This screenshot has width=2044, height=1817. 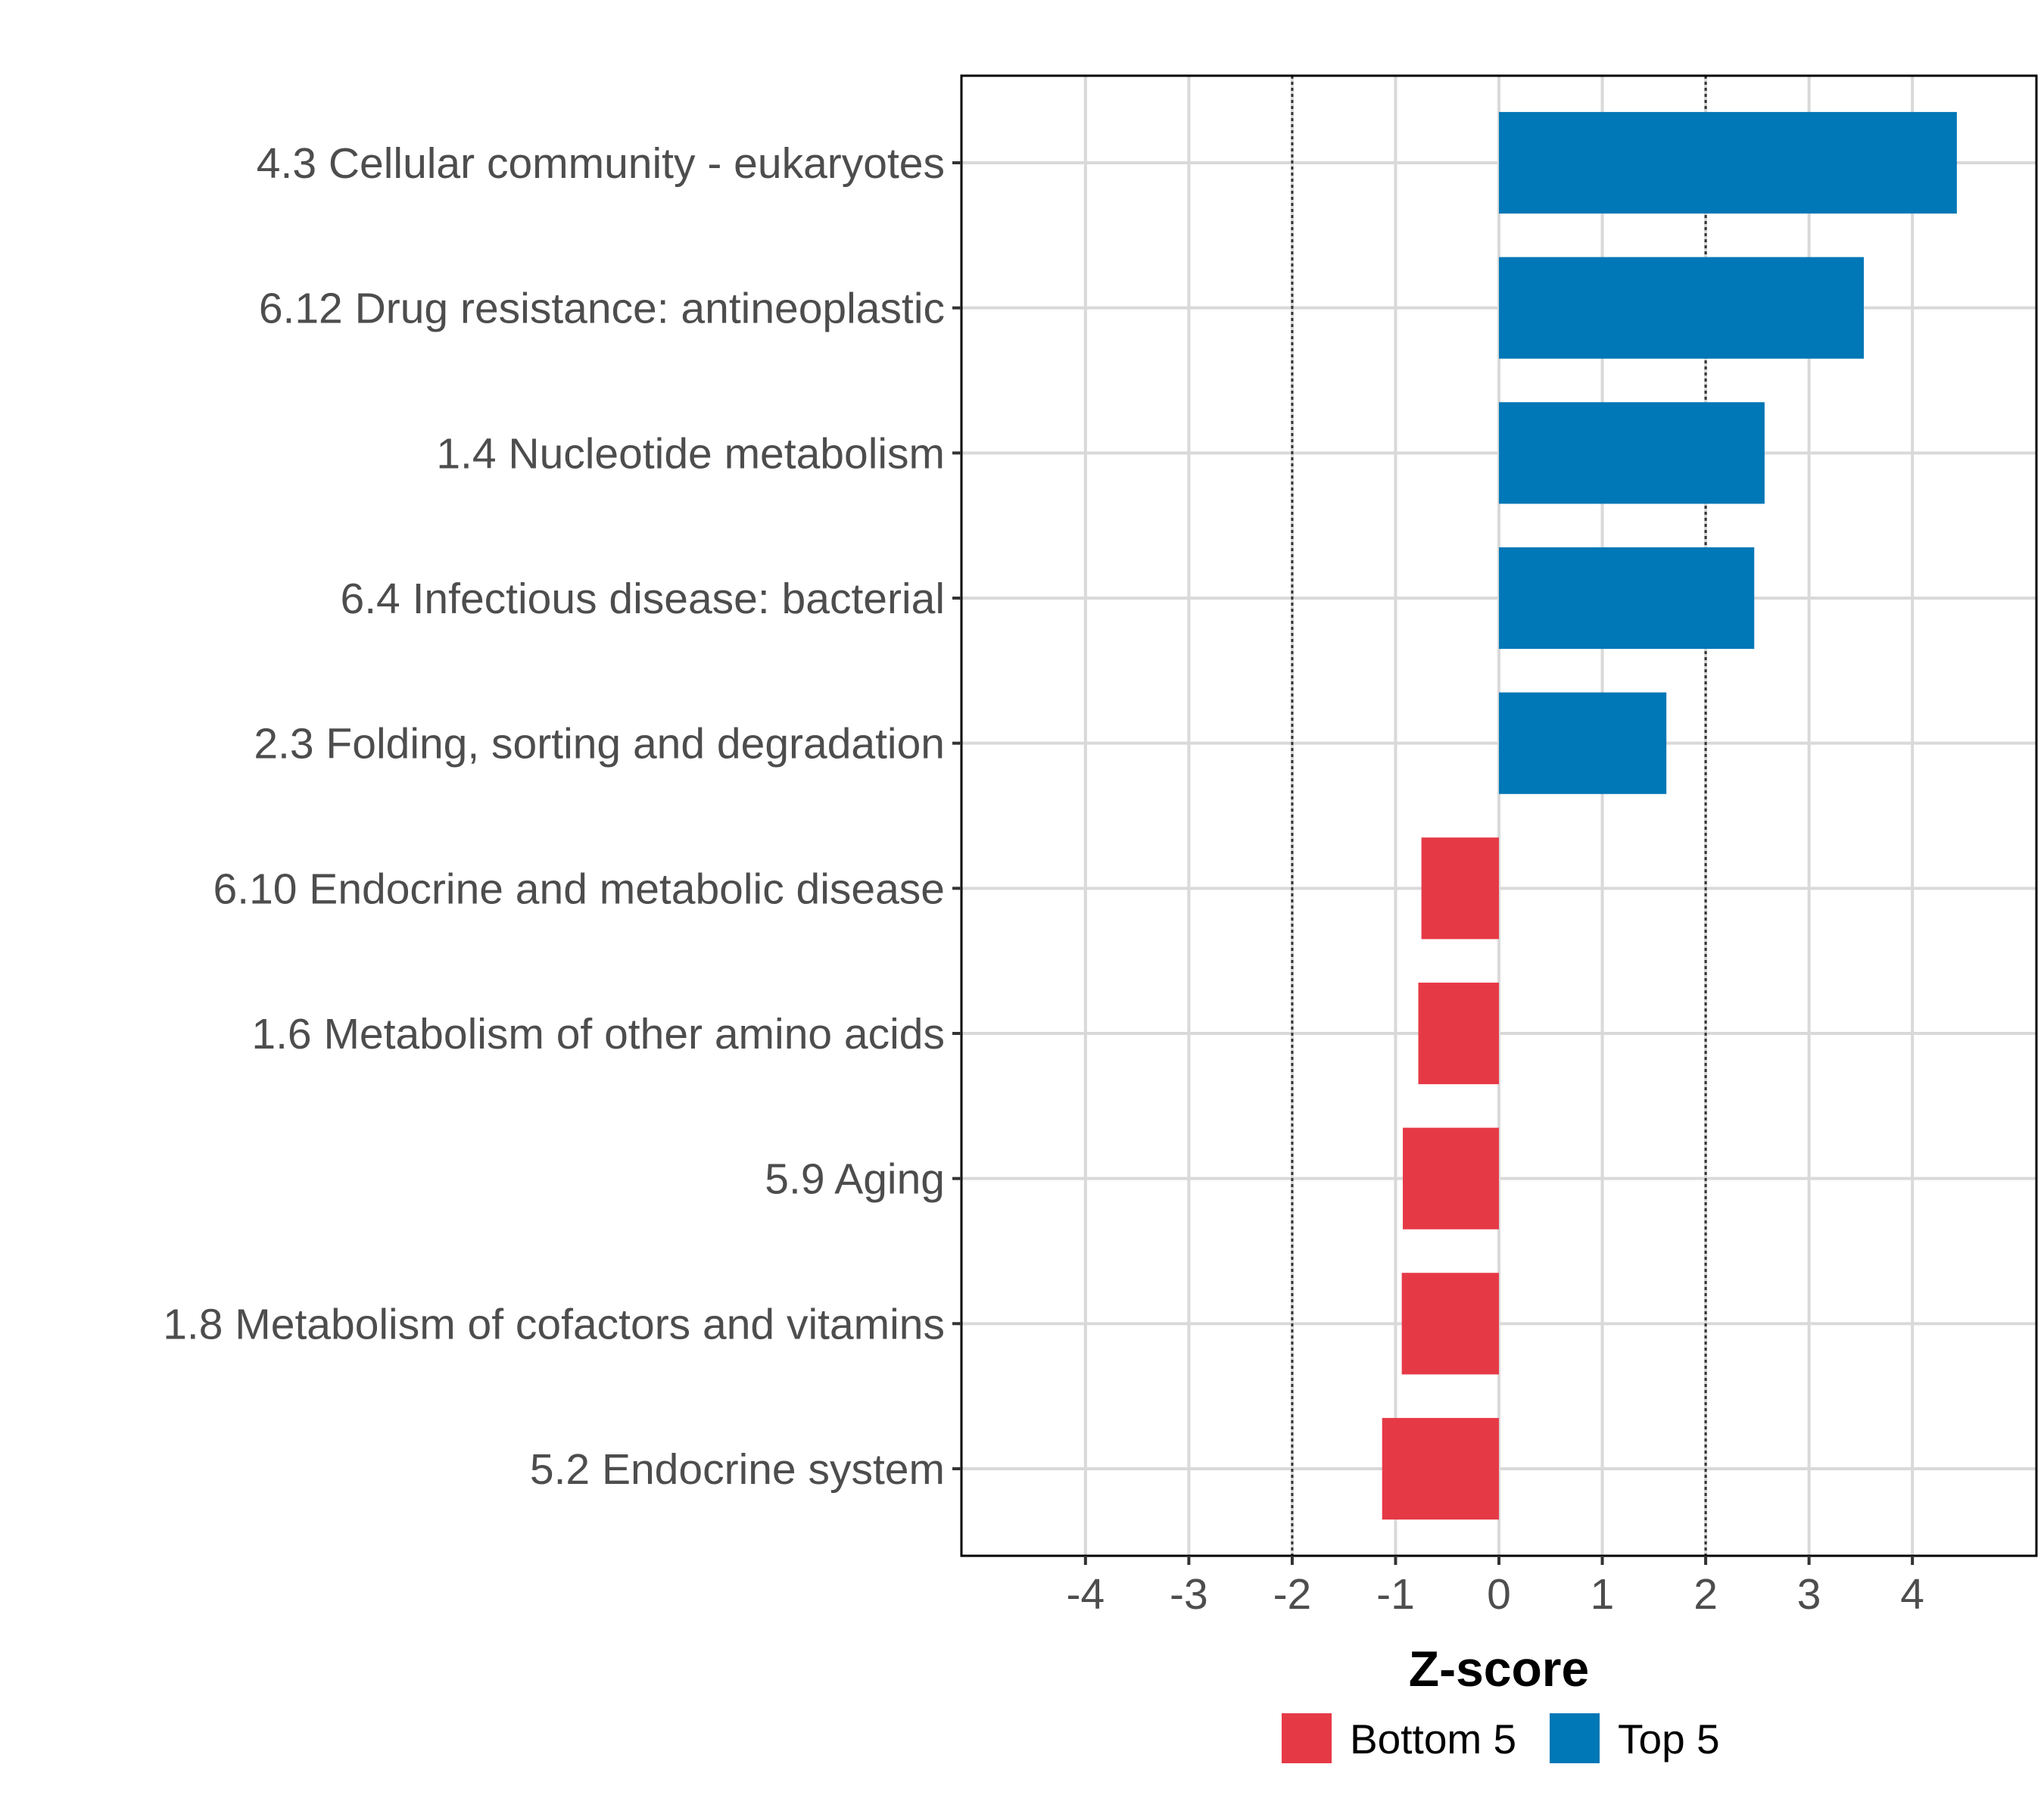 What do you see at coordinates (1603, 1594) in the screenshot?
I see `x-tick-label: 1` at bounding box center [1603, 1594].